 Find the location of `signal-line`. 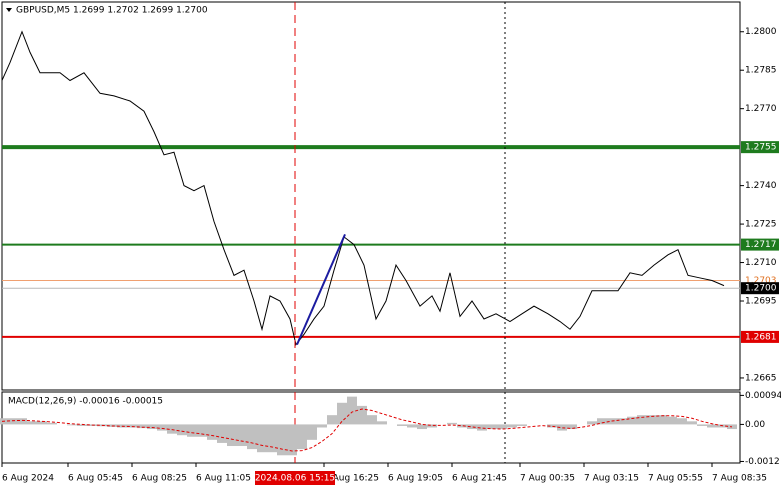

signal-line is located at coordinates (367, 430).